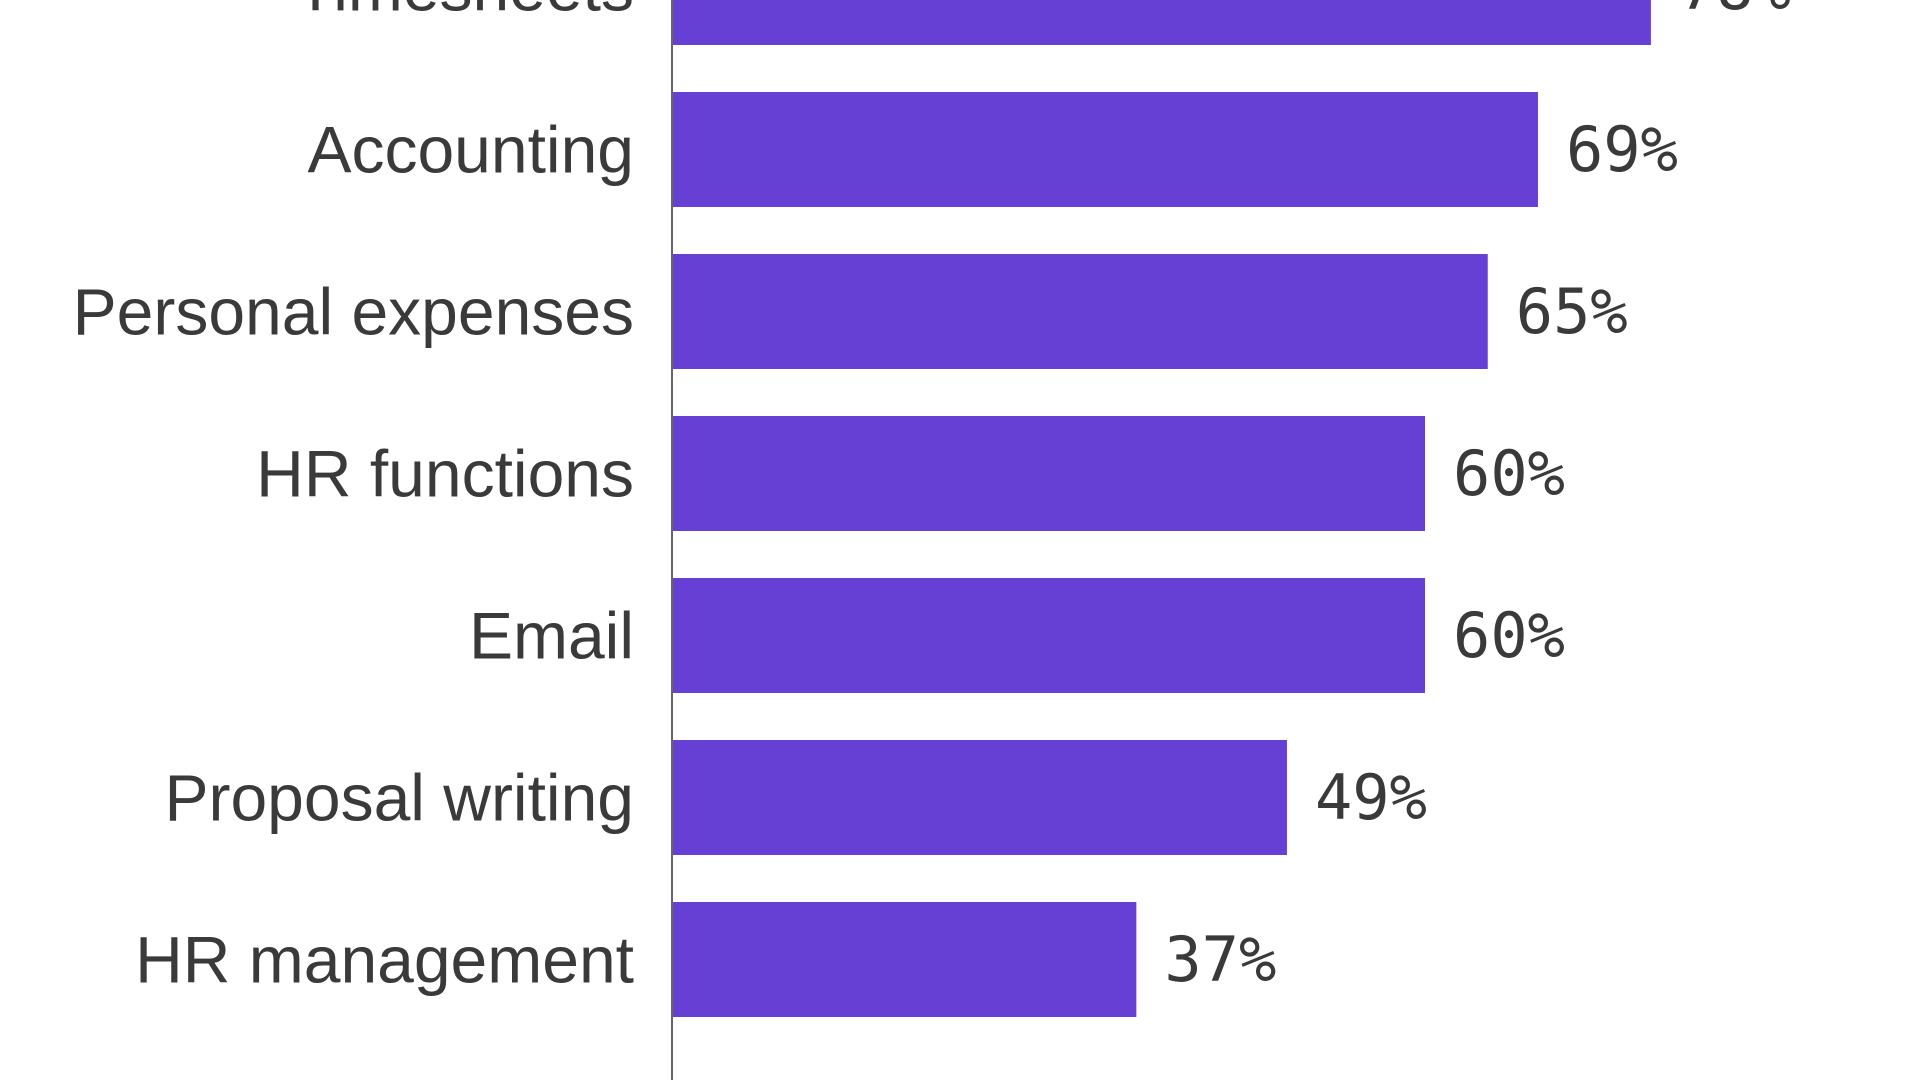 This screenshot has width=1920, height=1080. What do you see at coordinates (445, 474) in the screenshot?
I see `category-label: HR functions` at bounding box center [445, 474].